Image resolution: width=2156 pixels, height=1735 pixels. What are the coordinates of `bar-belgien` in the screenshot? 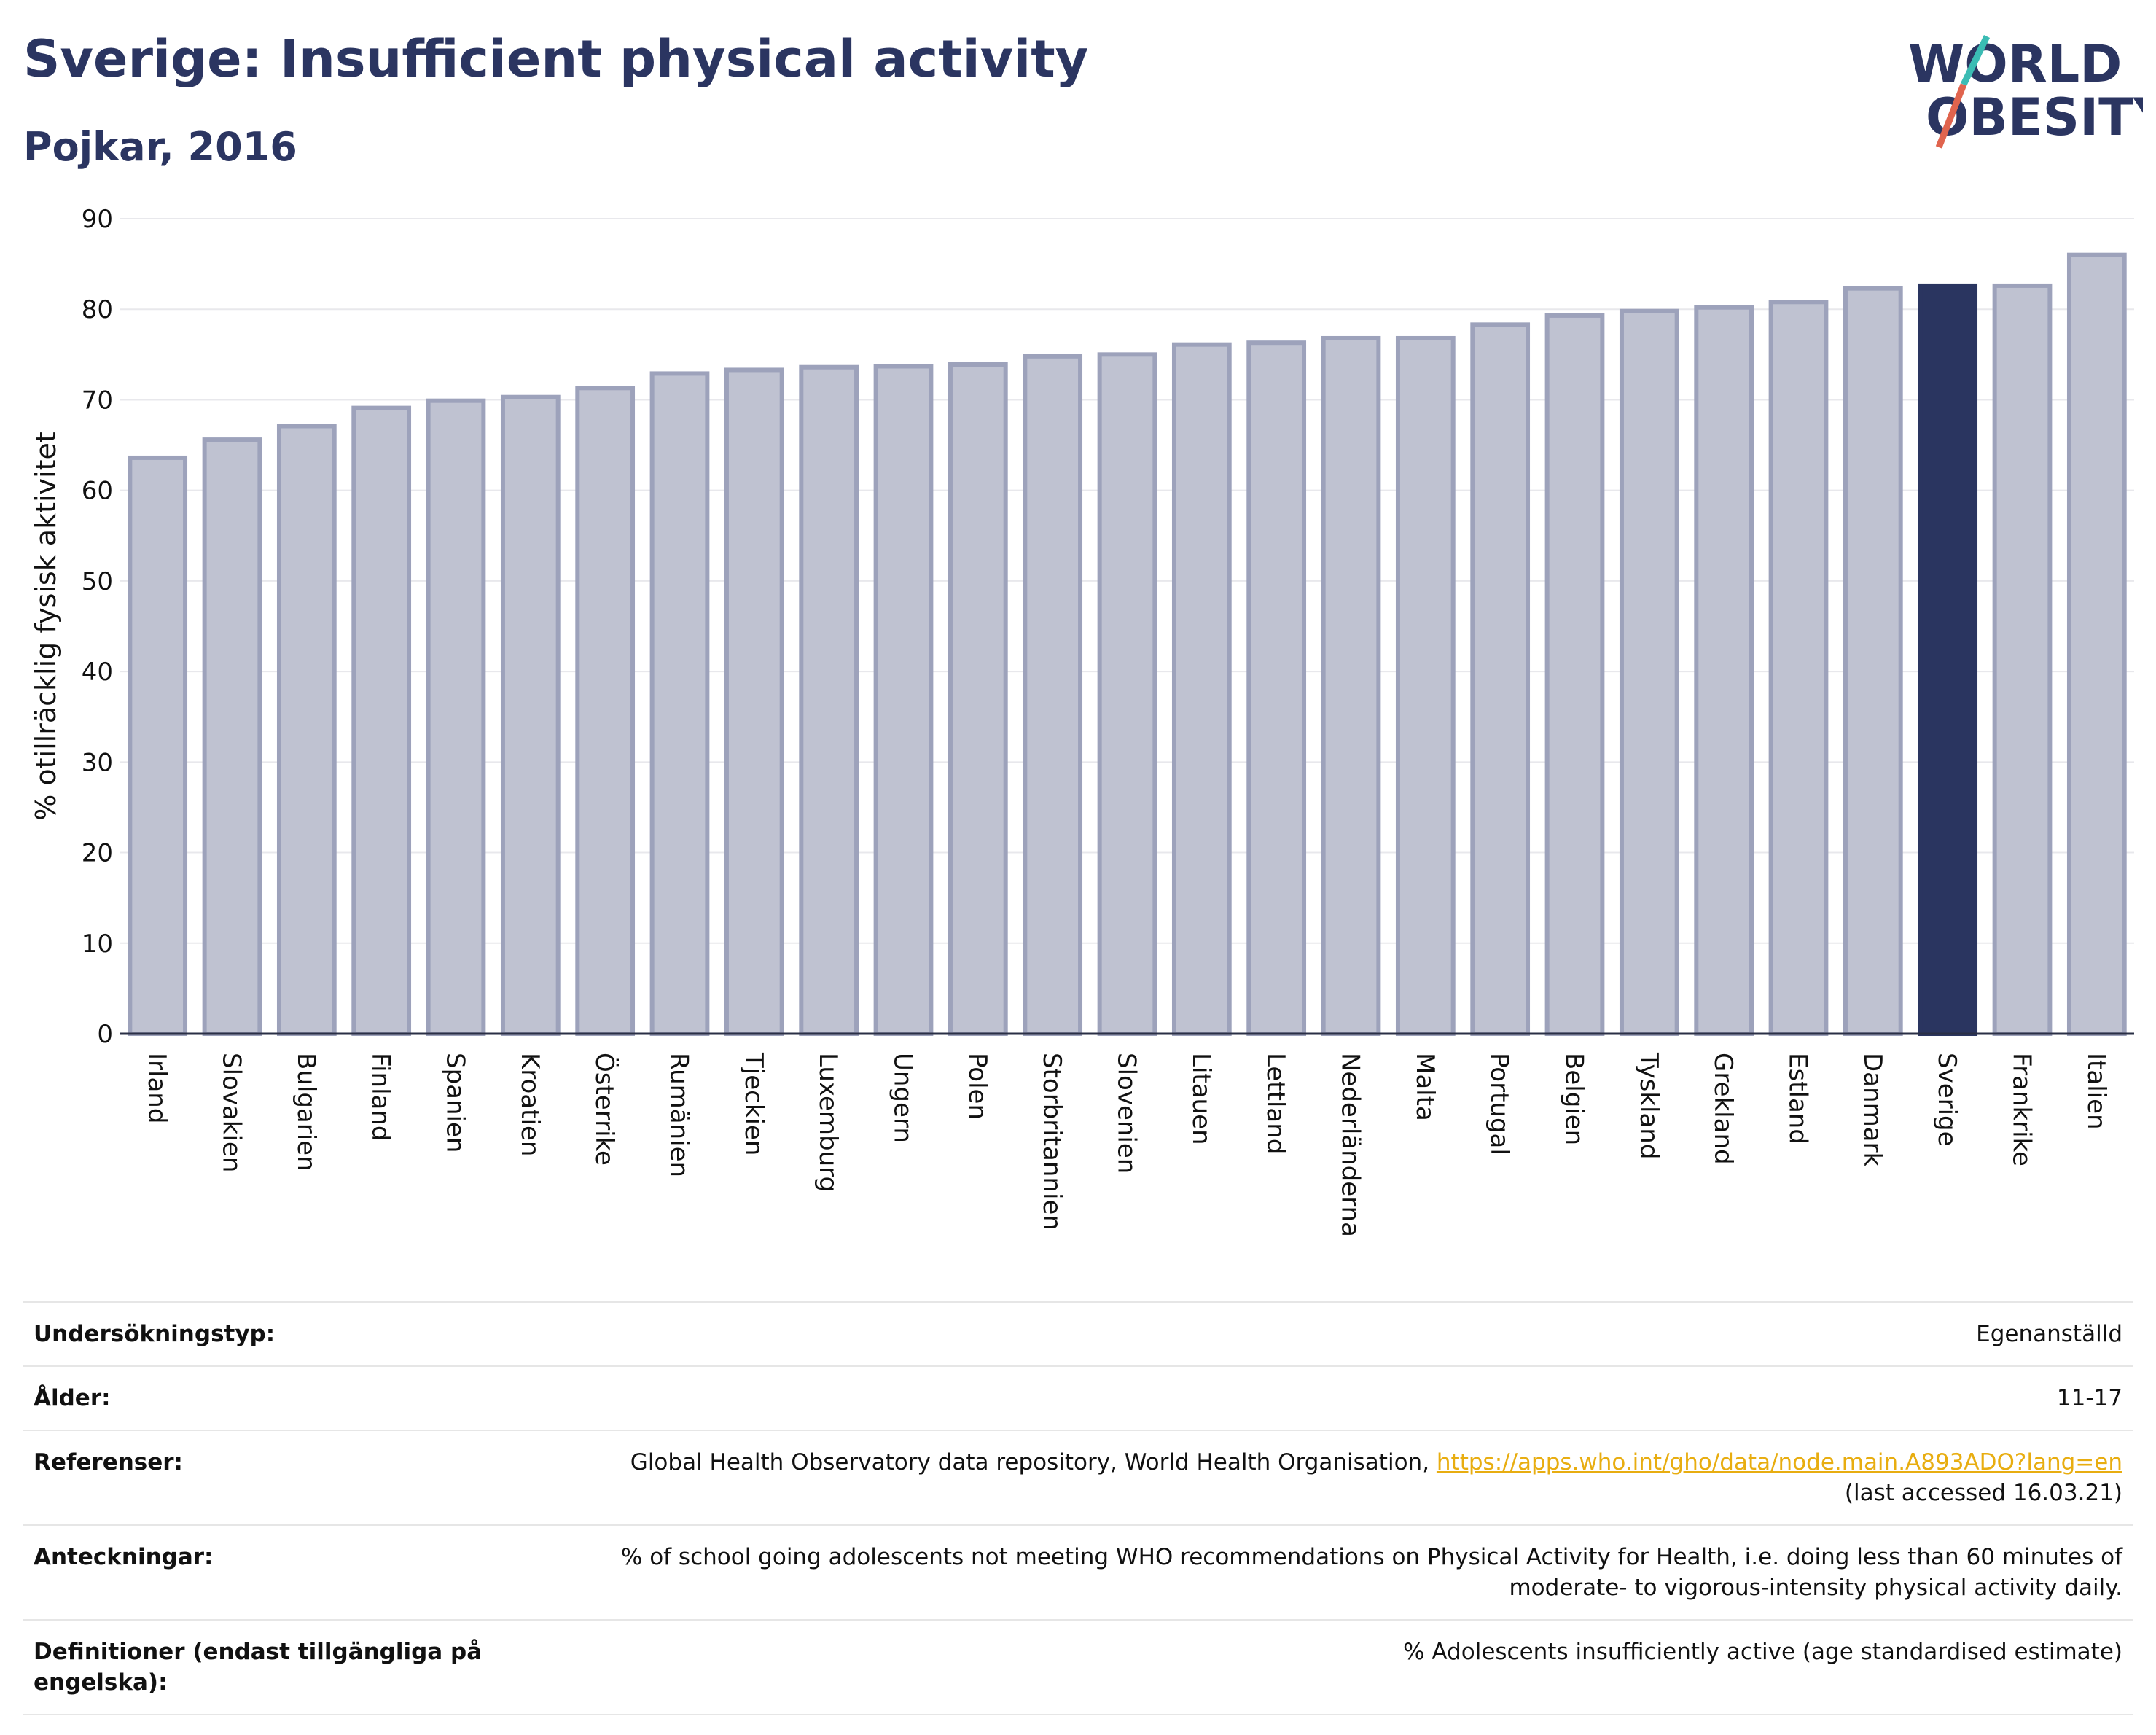 It's located at (1575, 674).